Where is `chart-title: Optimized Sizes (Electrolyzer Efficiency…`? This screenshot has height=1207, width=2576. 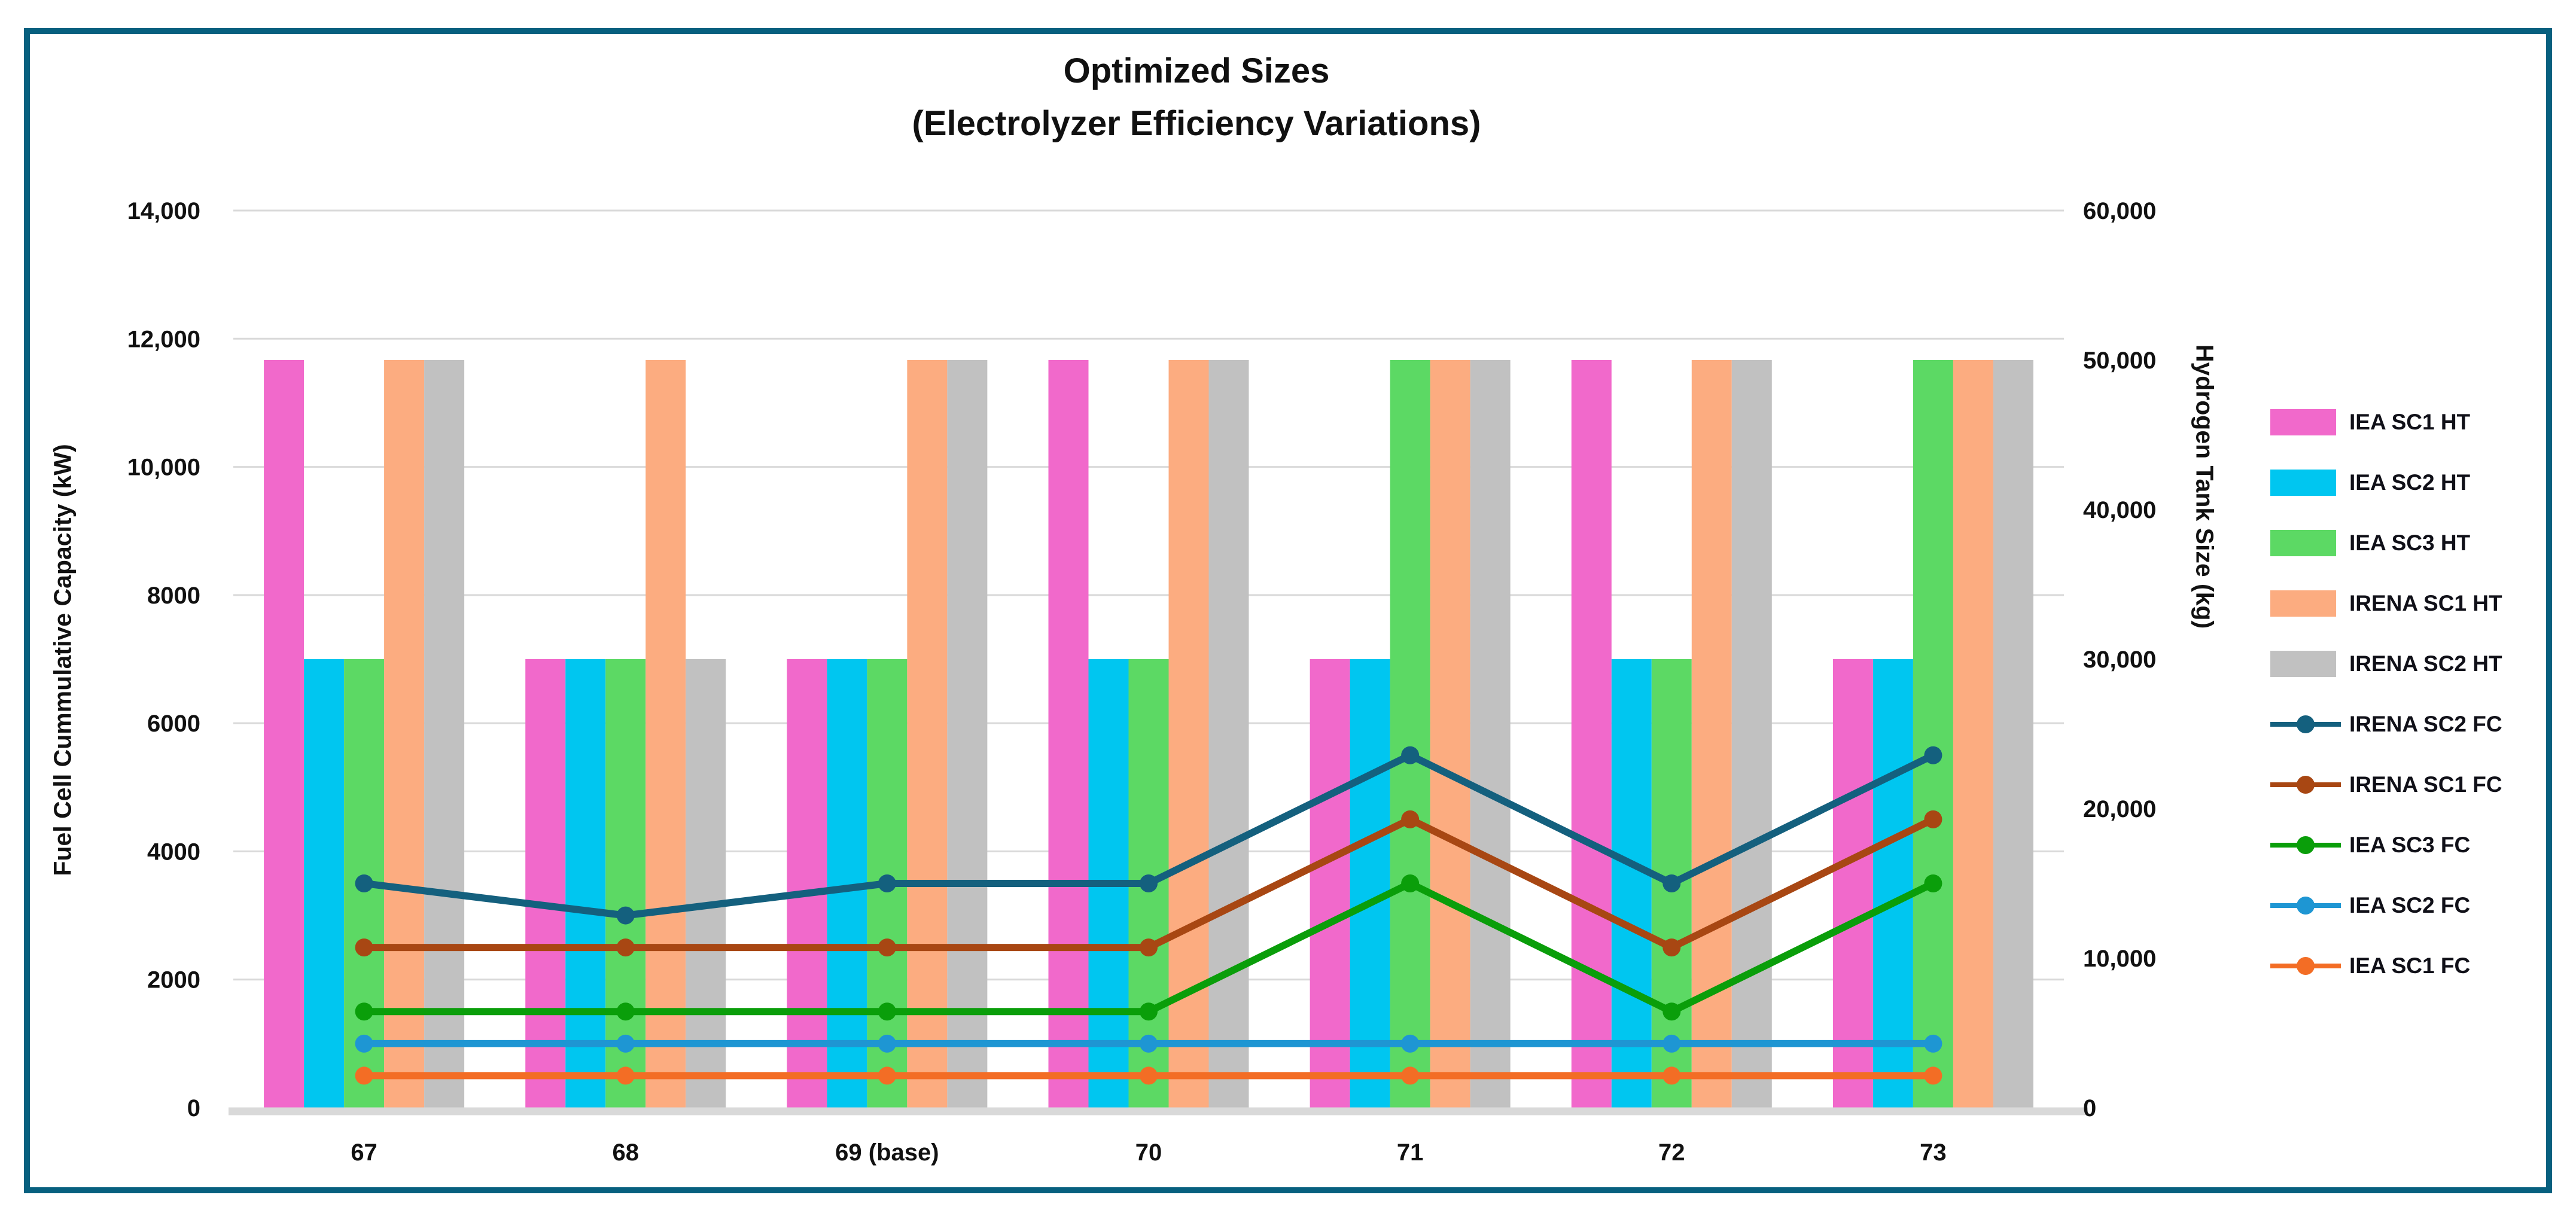 chart-title: Optimized Sizes (Electrolyzer Efficiency… is located at coordinates (1196, 97).